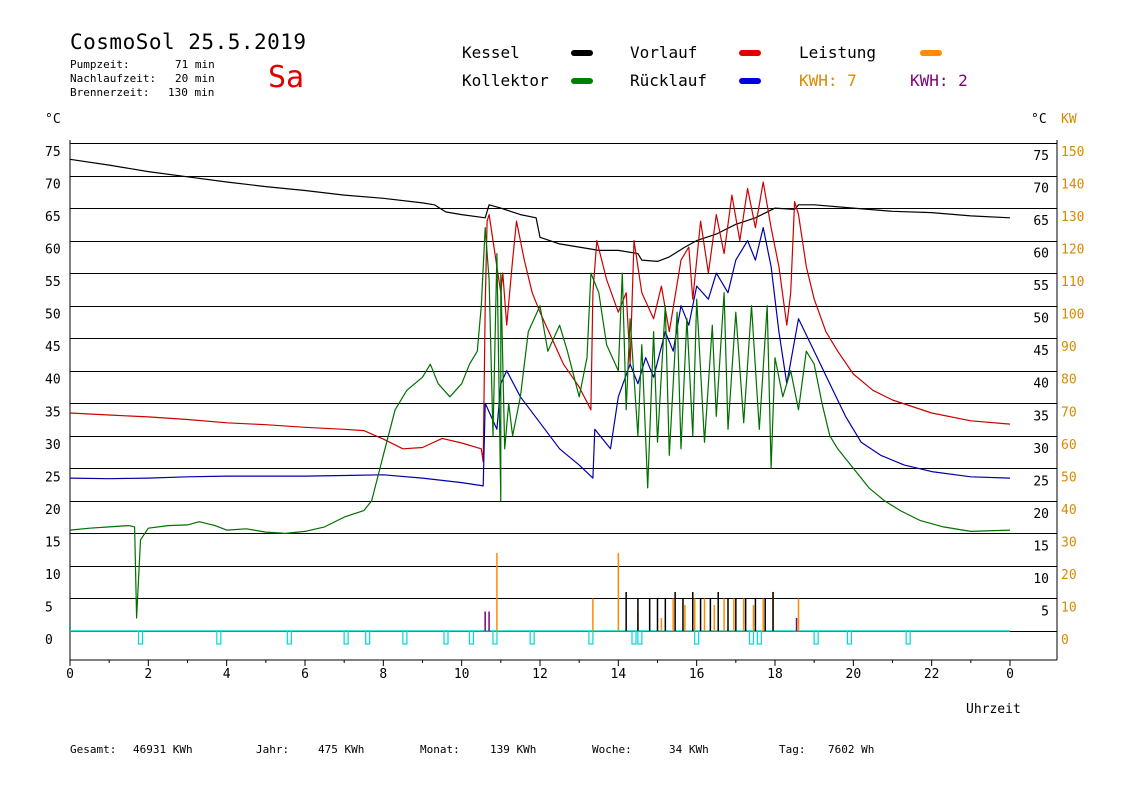 The width and height of the screenshot is (1148, 812). What do you see at coordinates (53, 477) in the screenshot?
I see `y-tick-left: 25` at bounding box center [53, 477].